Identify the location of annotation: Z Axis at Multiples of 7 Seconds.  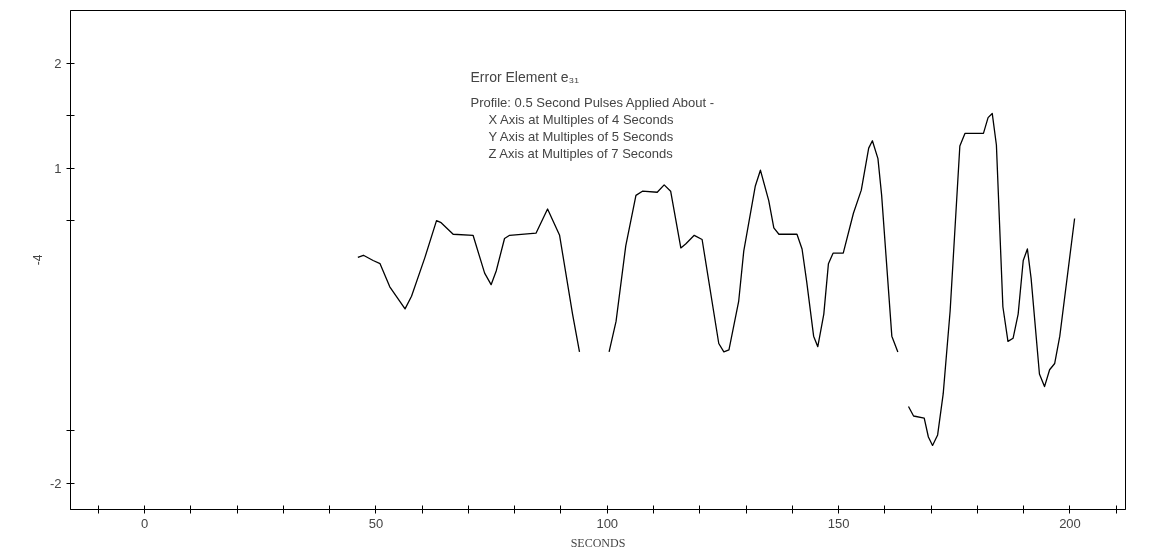
(581, 153).